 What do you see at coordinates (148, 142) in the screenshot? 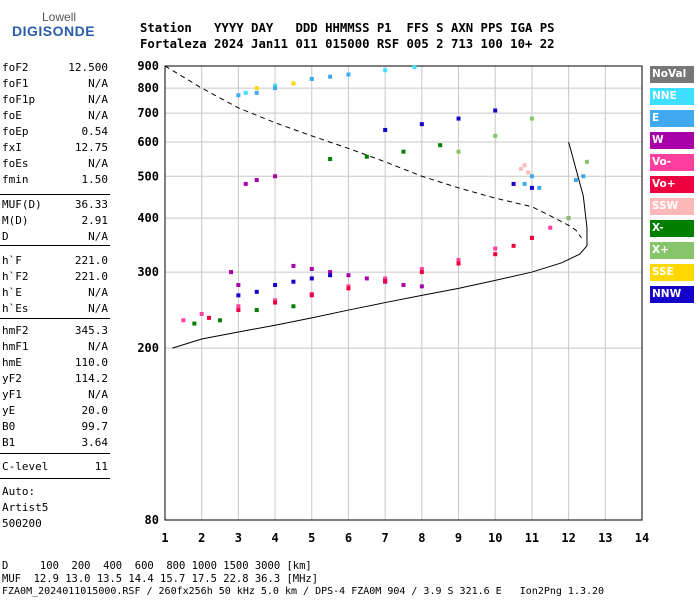
I see `y-tick-label: 600` at bounding box center [148, 142].